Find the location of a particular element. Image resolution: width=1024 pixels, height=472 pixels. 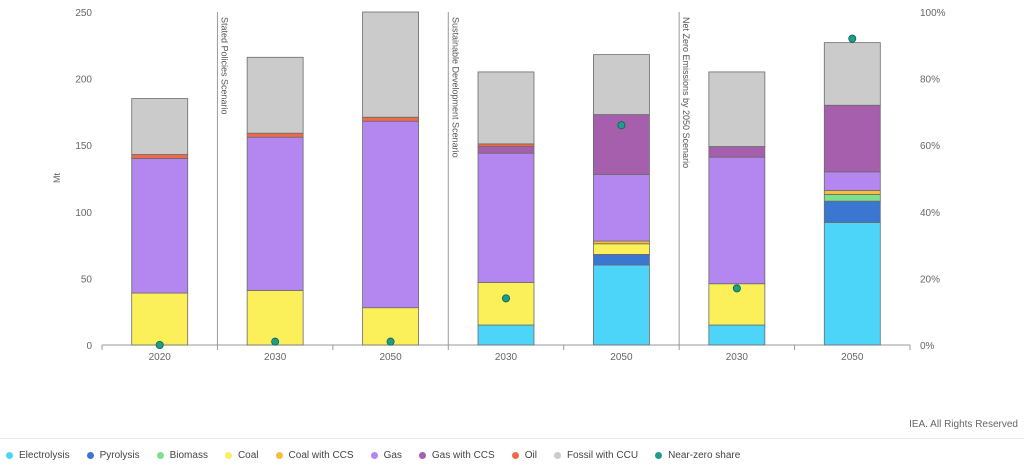

y-axis-tick-label: 100 is located at coordinates (83, 213).